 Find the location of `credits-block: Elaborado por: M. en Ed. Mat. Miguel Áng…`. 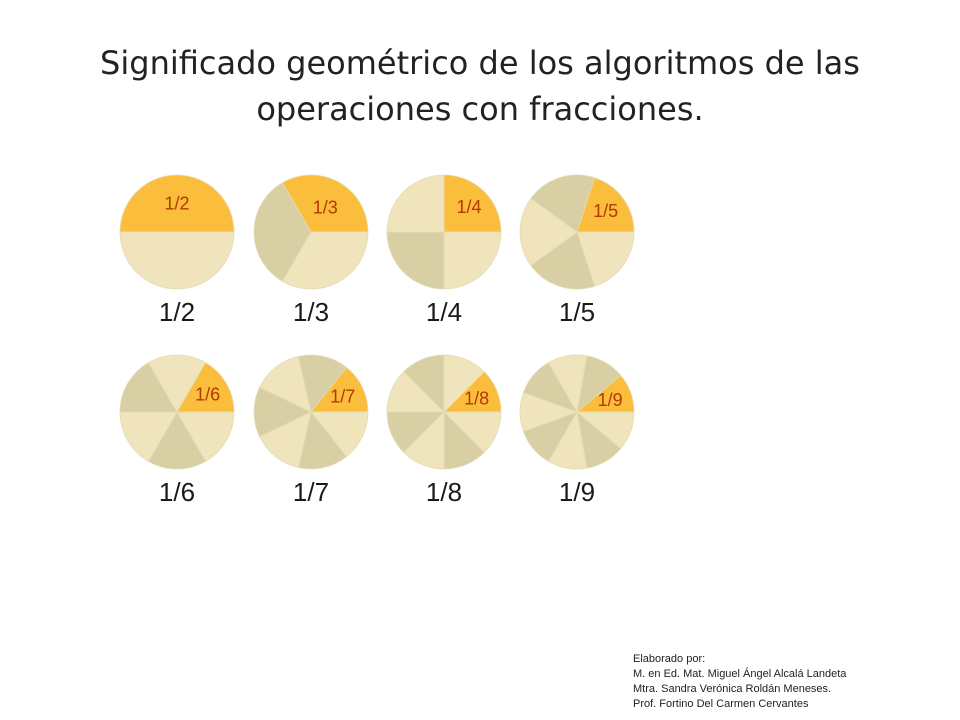

credits-block: Elaborado por: M. en Ed. Mat. Miguel Áng… is located at coordinates (739, 682).